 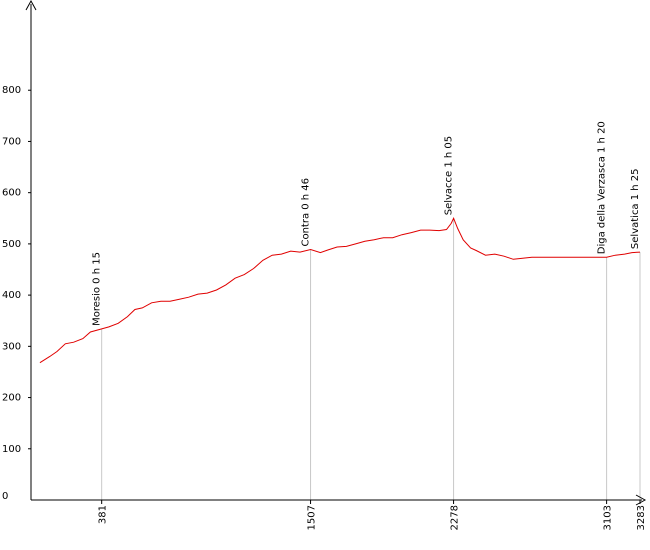 What do you see at coordinates (602, 187) in the screenshot?
I see `waypoint-label: Diga della Verzasca 1 h 20` at bounding box center [602, 187].